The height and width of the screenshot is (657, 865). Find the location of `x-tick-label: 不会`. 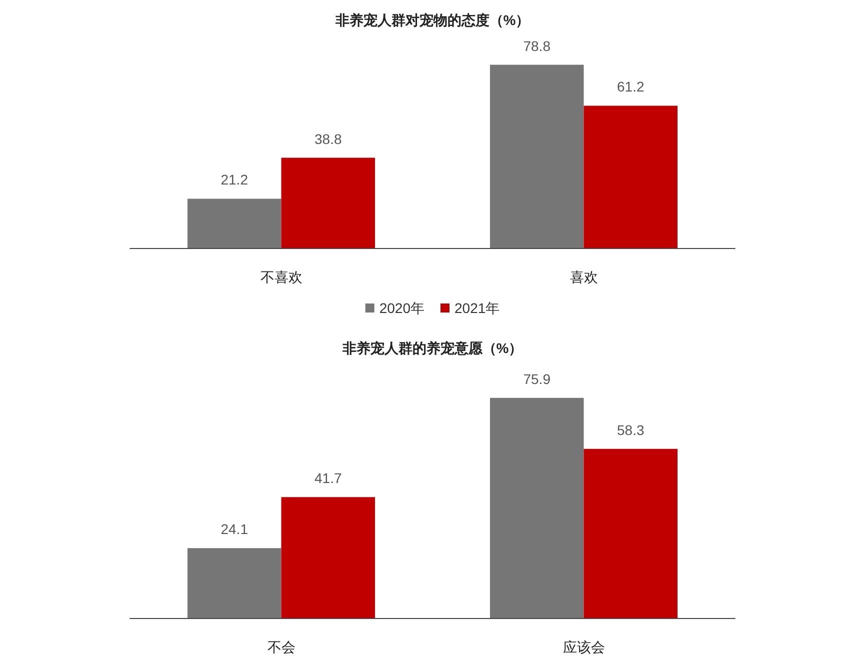

x-tick-label: 不会 is located at coordinates (281, 647).